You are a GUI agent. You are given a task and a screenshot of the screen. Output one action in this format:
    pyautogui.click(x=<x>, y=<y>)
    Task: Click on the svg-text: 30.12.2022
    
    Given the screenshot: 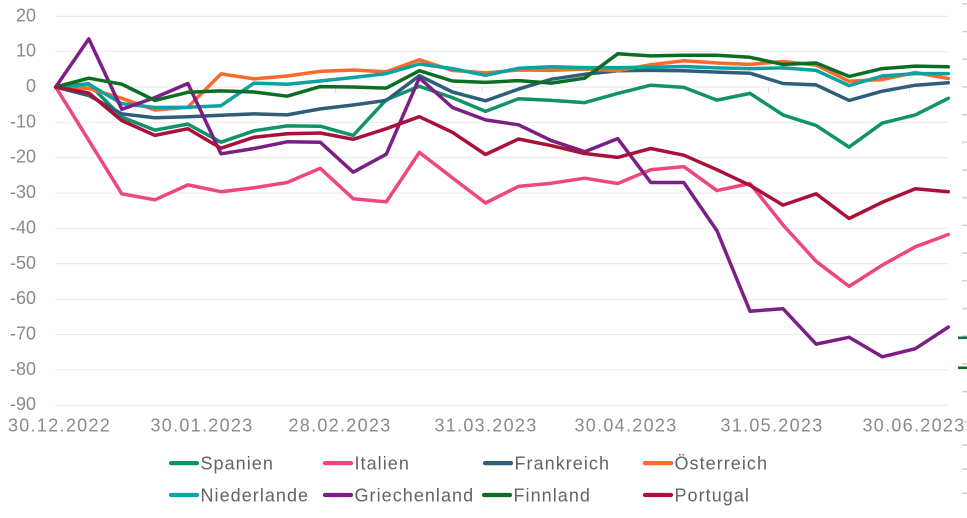 What is the action you would take?
    pyautogui.click(x=59, y=426)
    